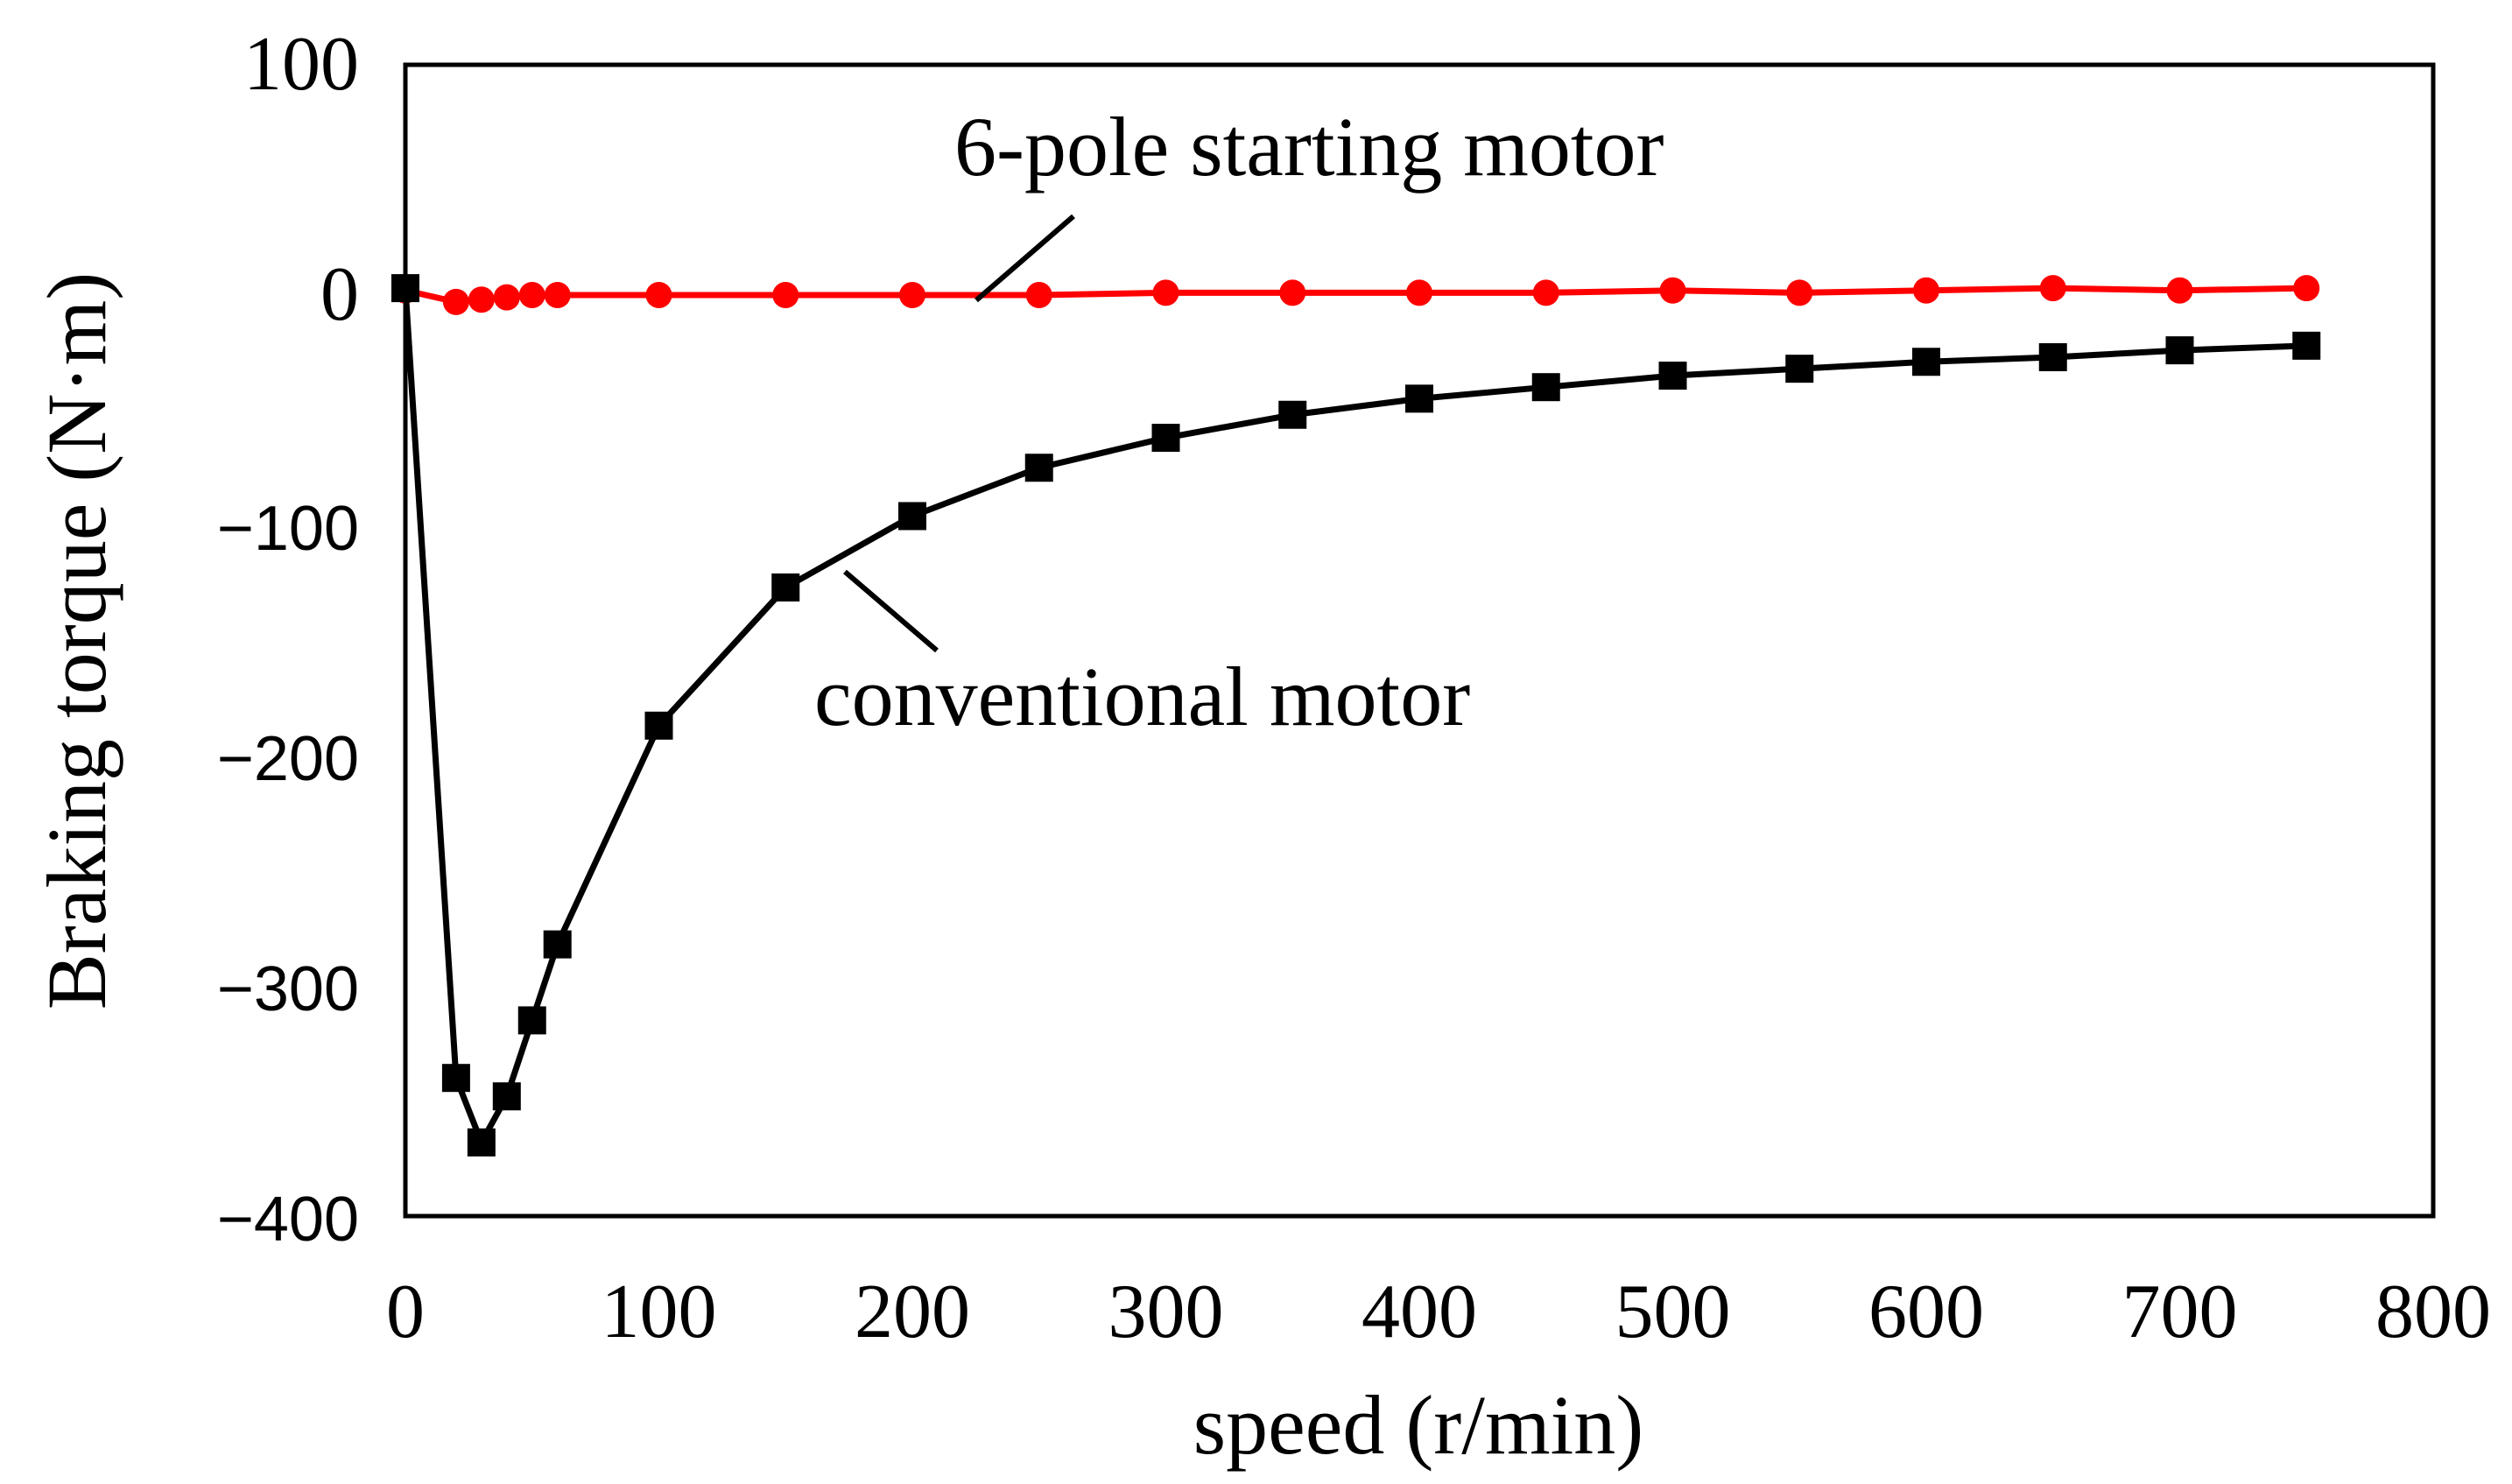  What do you see at coordinates (288, 638) in the screenshot?
I see `y-tick-labels: 100 0 −100 −200 −300 −400` at bounding box center [288, 638].